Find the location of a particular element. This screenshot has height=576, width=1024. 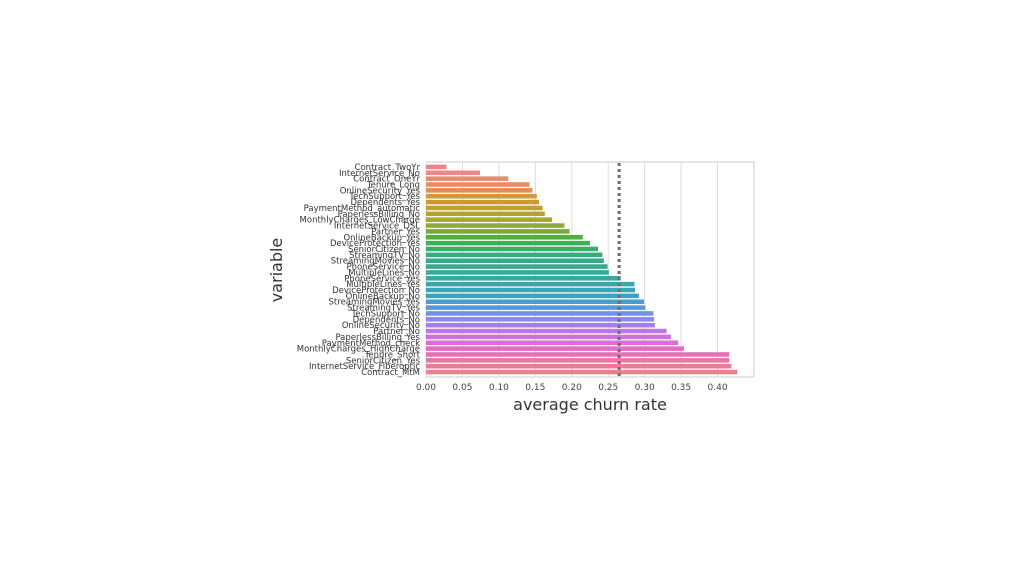

x-tick-label: 0.20 is located at coordinates (572, 388).